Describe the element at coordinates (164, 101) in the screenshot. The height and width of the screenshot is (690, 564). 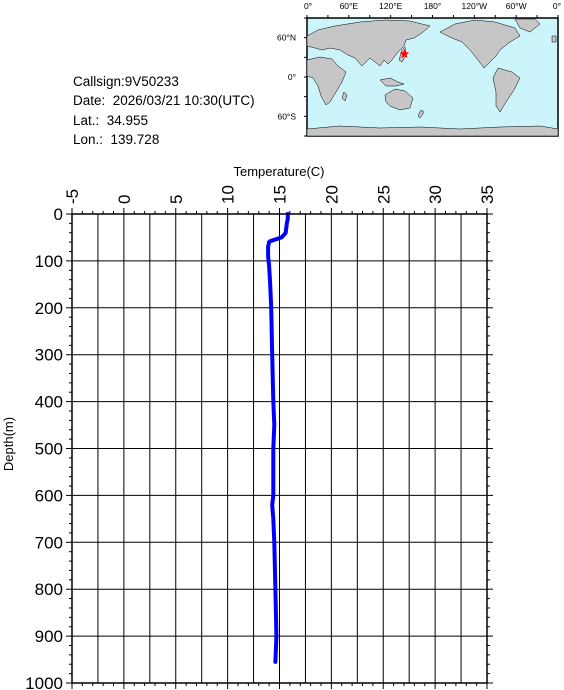
I see `date-text: Date: 2026/03/21 10:30(UTC)` at that location.